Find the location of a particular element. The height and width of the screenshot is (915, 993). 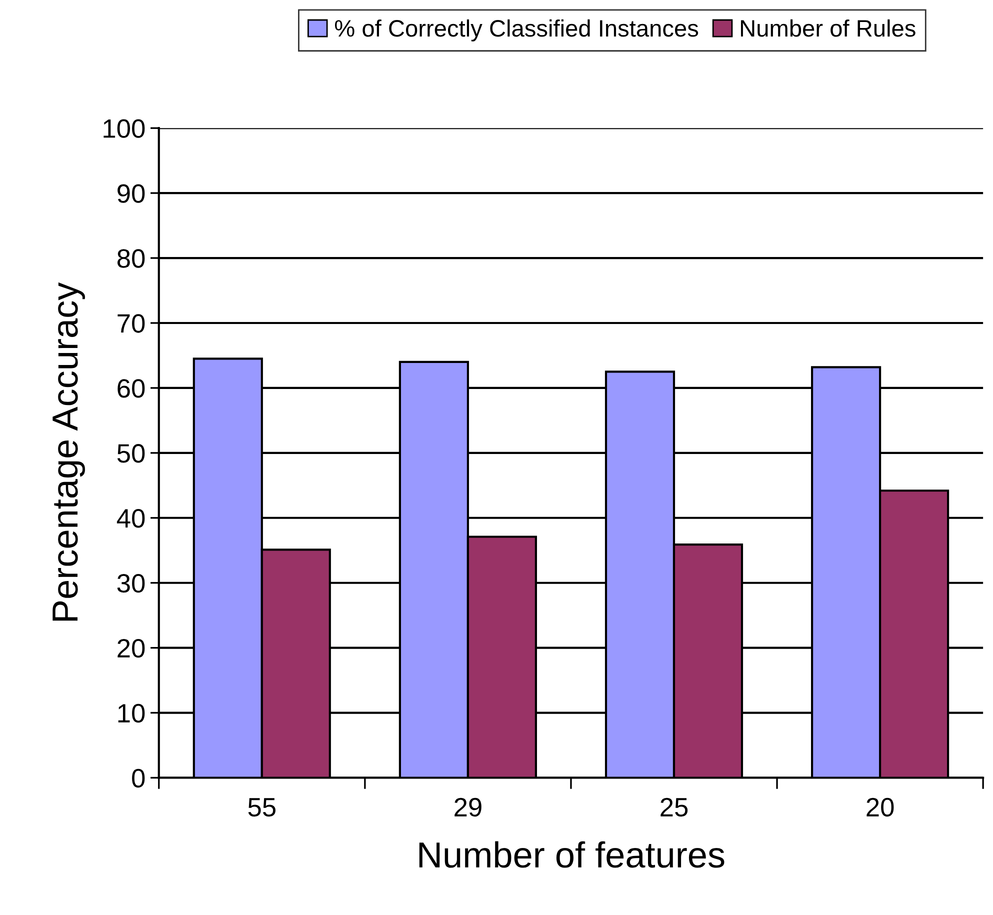

y-tick-label: 0 is located at coordinates (138, 778).